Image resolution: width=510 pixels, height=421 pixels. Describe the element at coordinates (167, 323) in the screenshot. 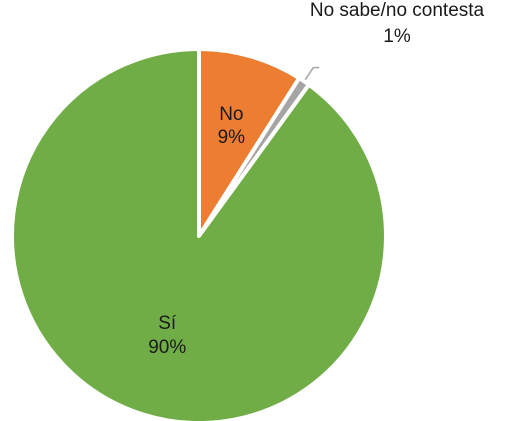

I see `slice-label: Sí` at that location.